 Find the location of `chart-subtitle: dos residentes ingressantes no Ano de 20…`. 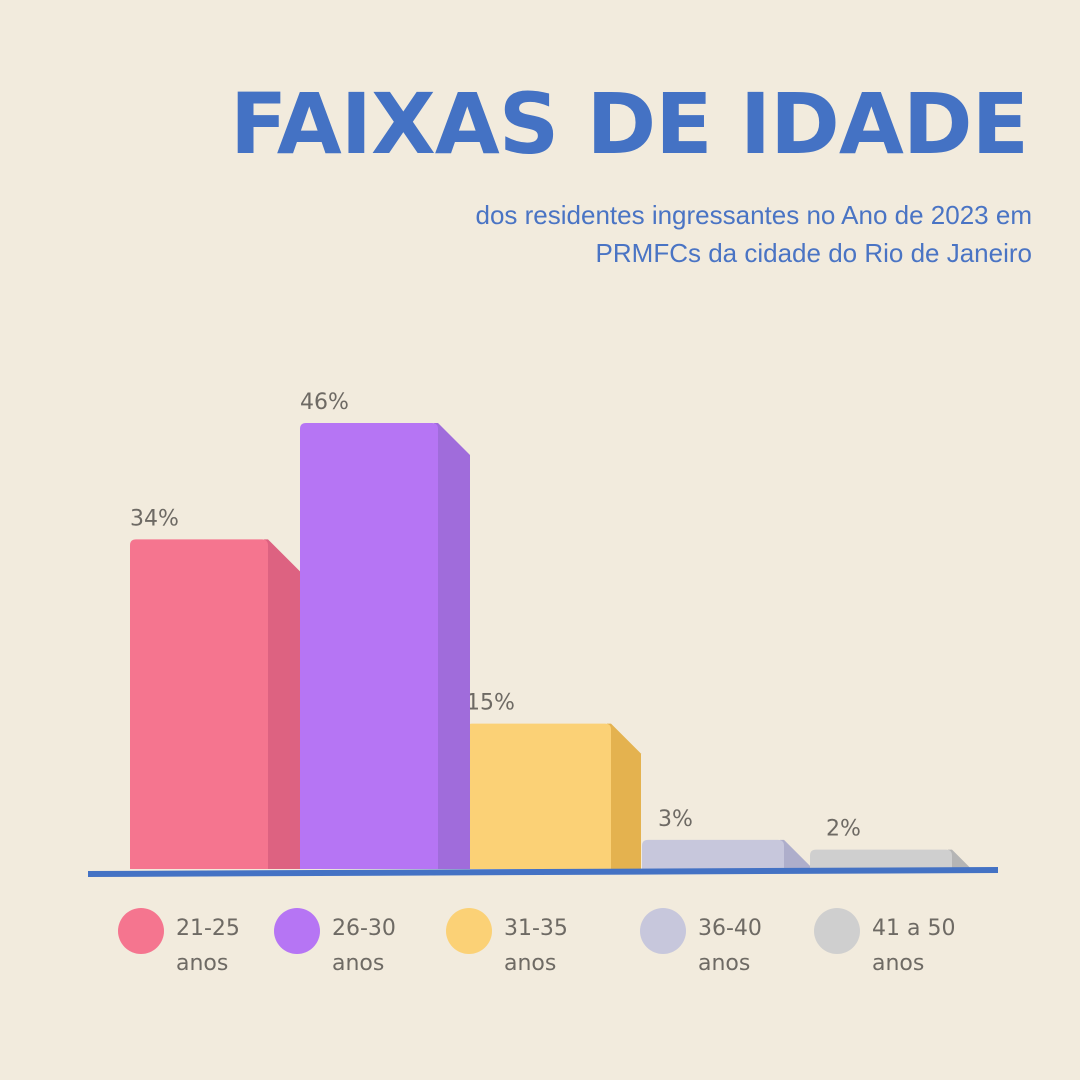

chart-subtitle: dos residentes ingressantes no Ano de 20… is located at coordinates (672, 234).